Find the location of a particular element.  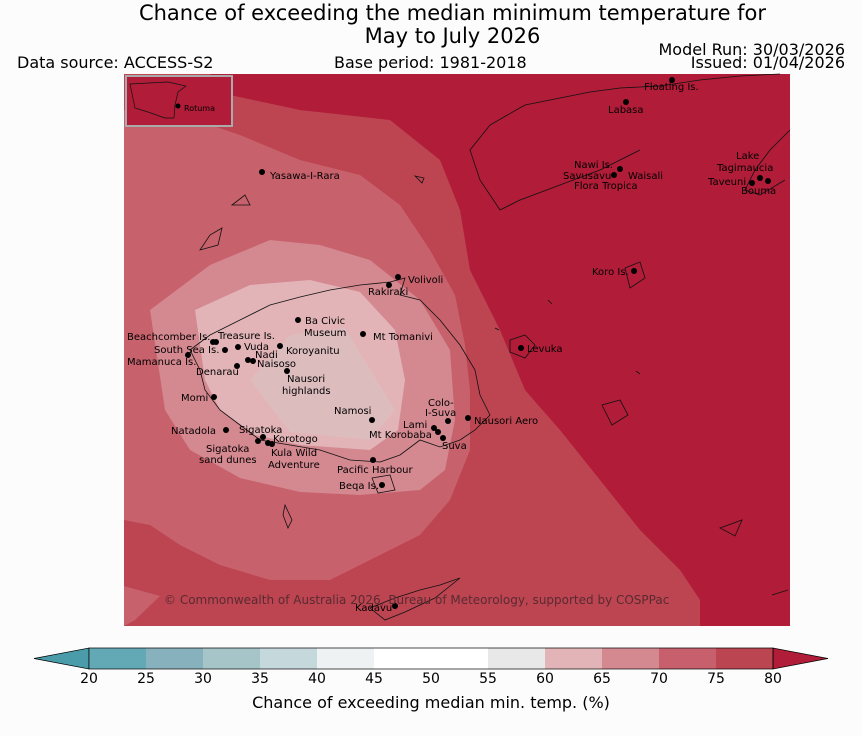

label-mt-korobaba: Mt Korobaba is located at coordinates (400, 435).